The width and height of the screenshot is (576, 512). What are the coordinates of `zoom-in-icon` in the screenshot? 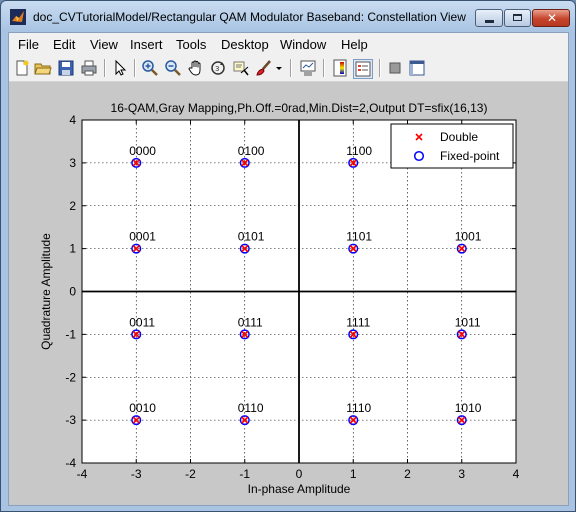 It's located at (150, 68).